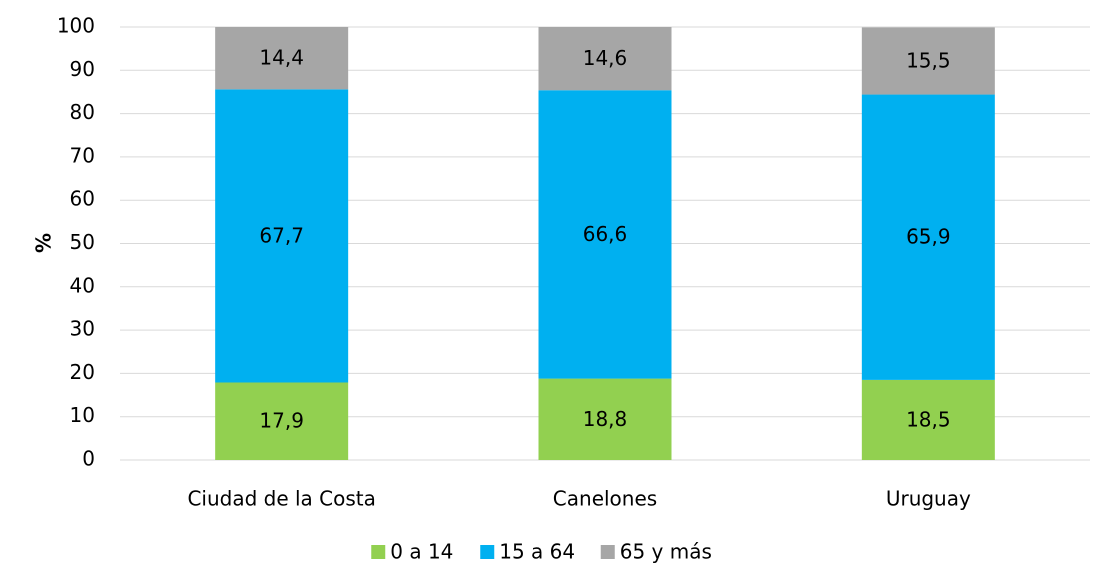 Image resolution: width=1104 pixels, height=569 pixels. I want to click on data-label: 18,8, so click(605, 419).